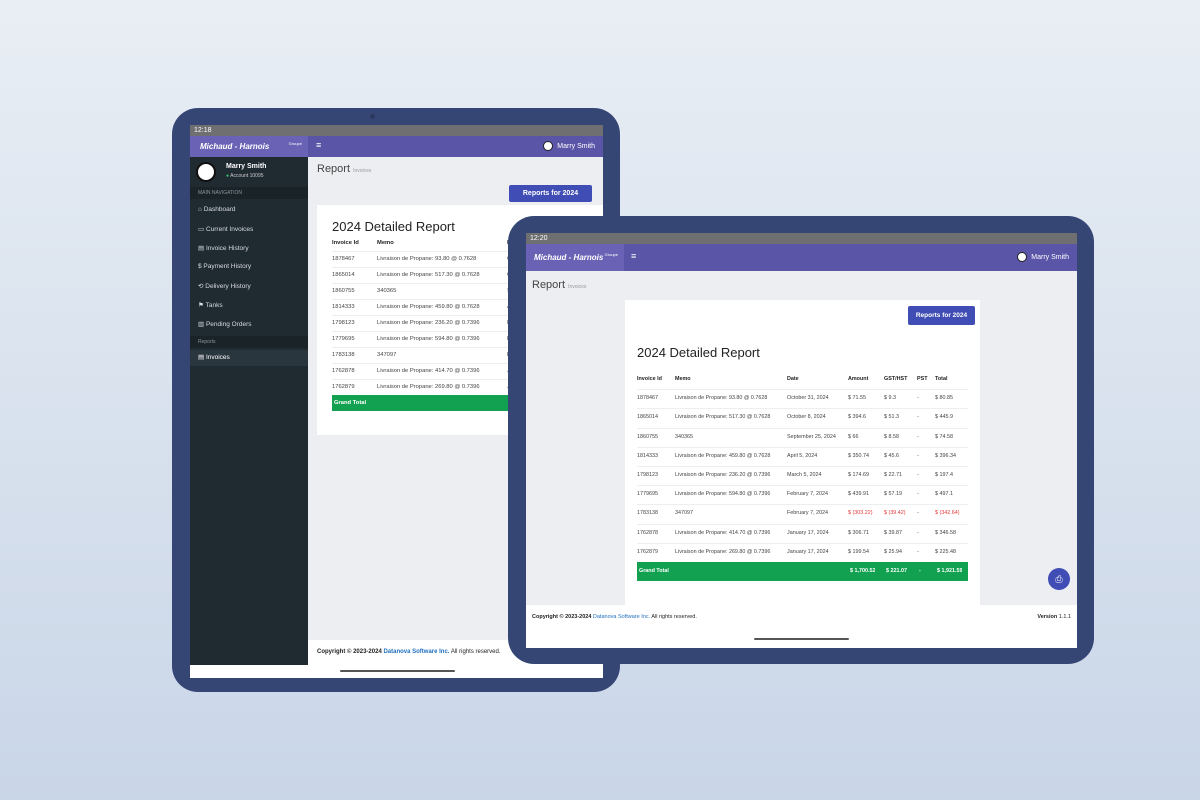  I want to click on grand-total-cell: $ 1,700.52, so click(863, 571).